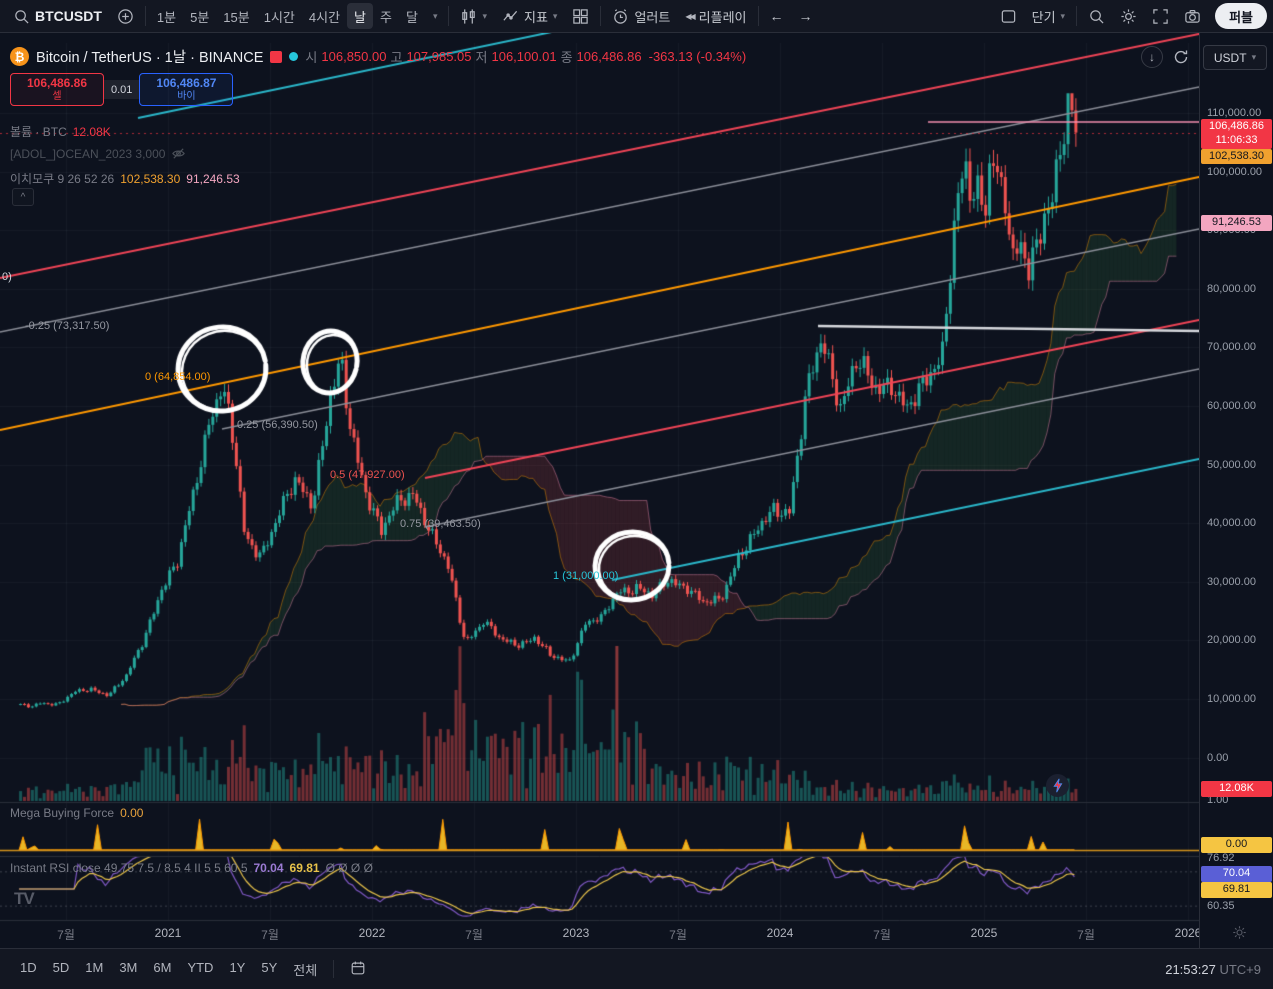  Describe the element at coordinates (1077, 16) in the screenshot. I see `toolbar-separator` at that location.